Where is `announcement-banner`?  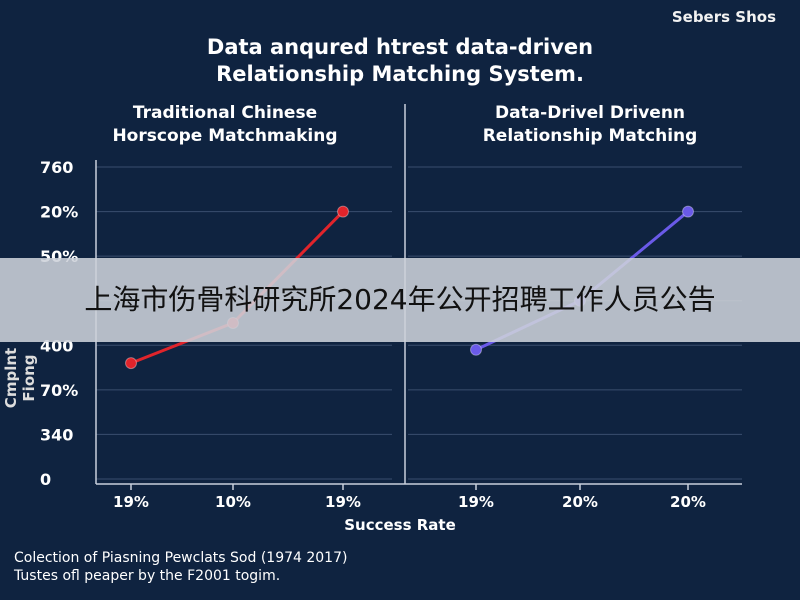 announcement-banner is located at coordinates (400, 300).